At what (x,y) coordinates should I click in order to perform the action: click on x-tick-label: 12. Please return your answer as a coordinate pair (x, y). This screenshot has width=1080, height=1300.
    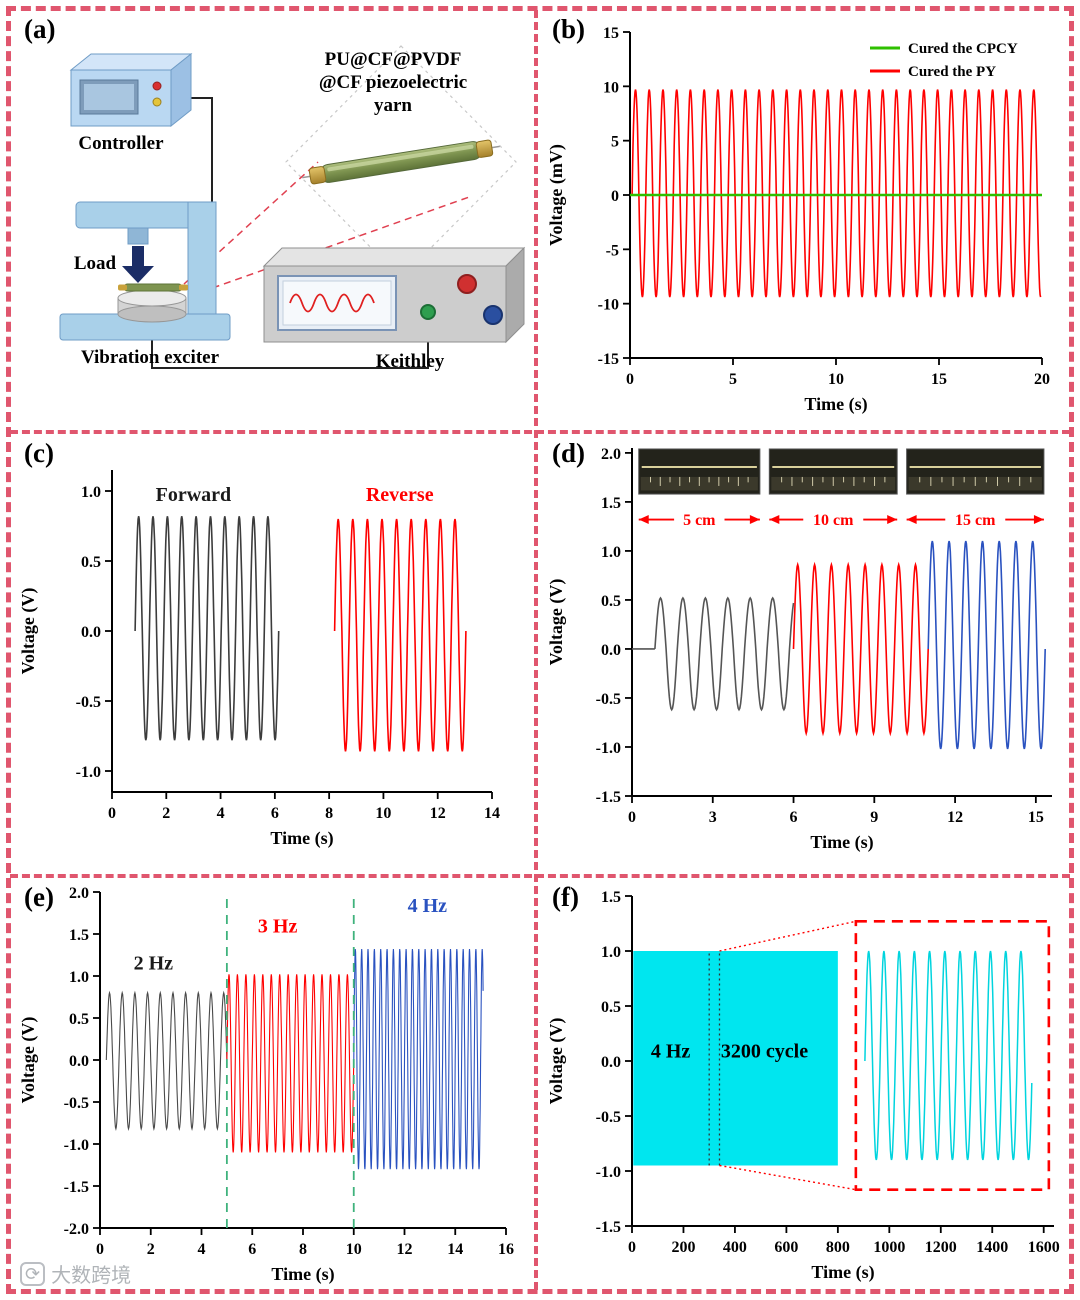
    Looking at the image, I should click on (405, 1249).